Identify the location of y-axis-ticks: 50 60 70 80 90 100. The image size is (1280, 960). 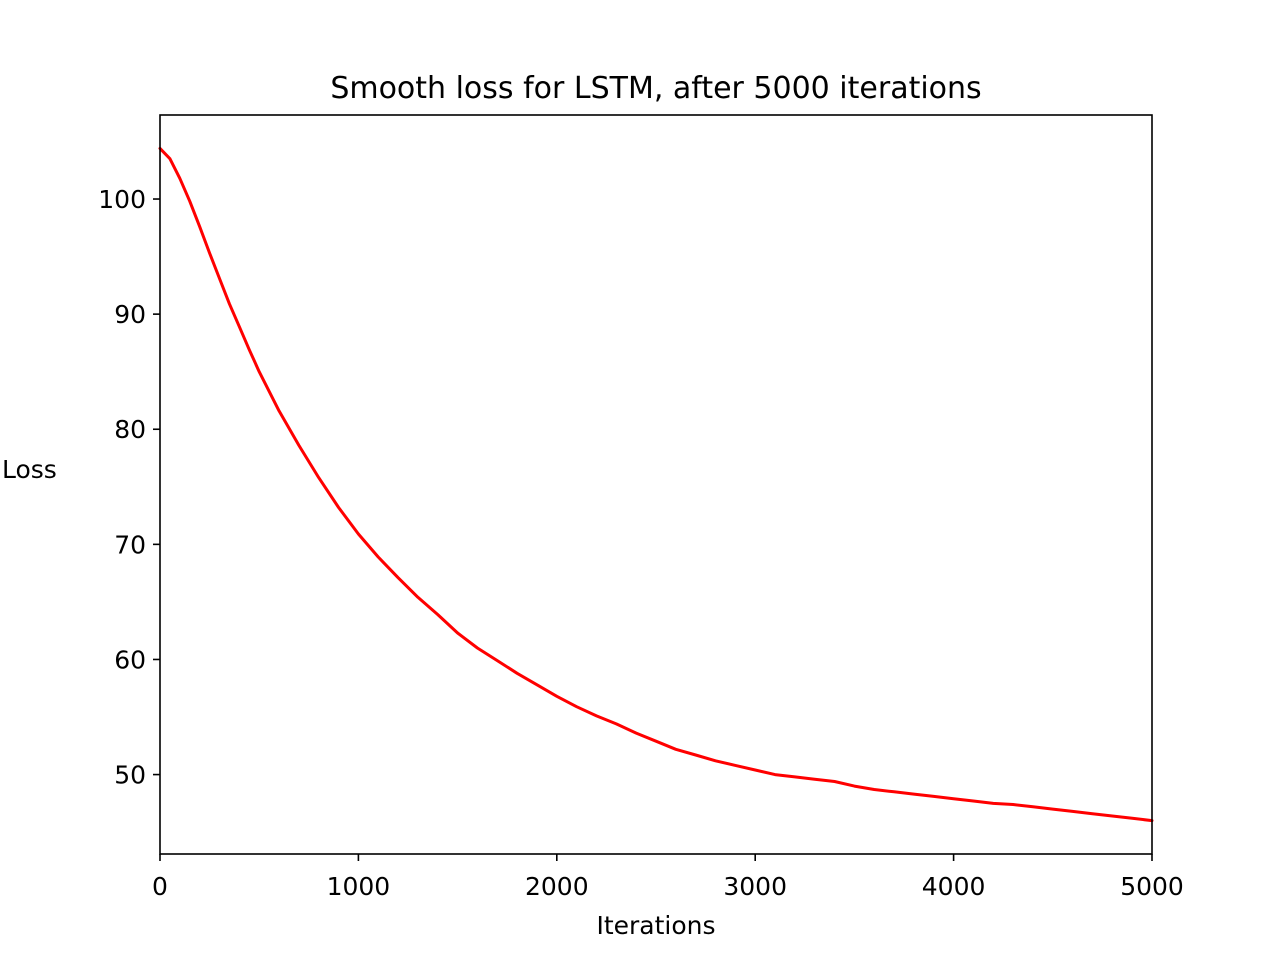
(129, 487).